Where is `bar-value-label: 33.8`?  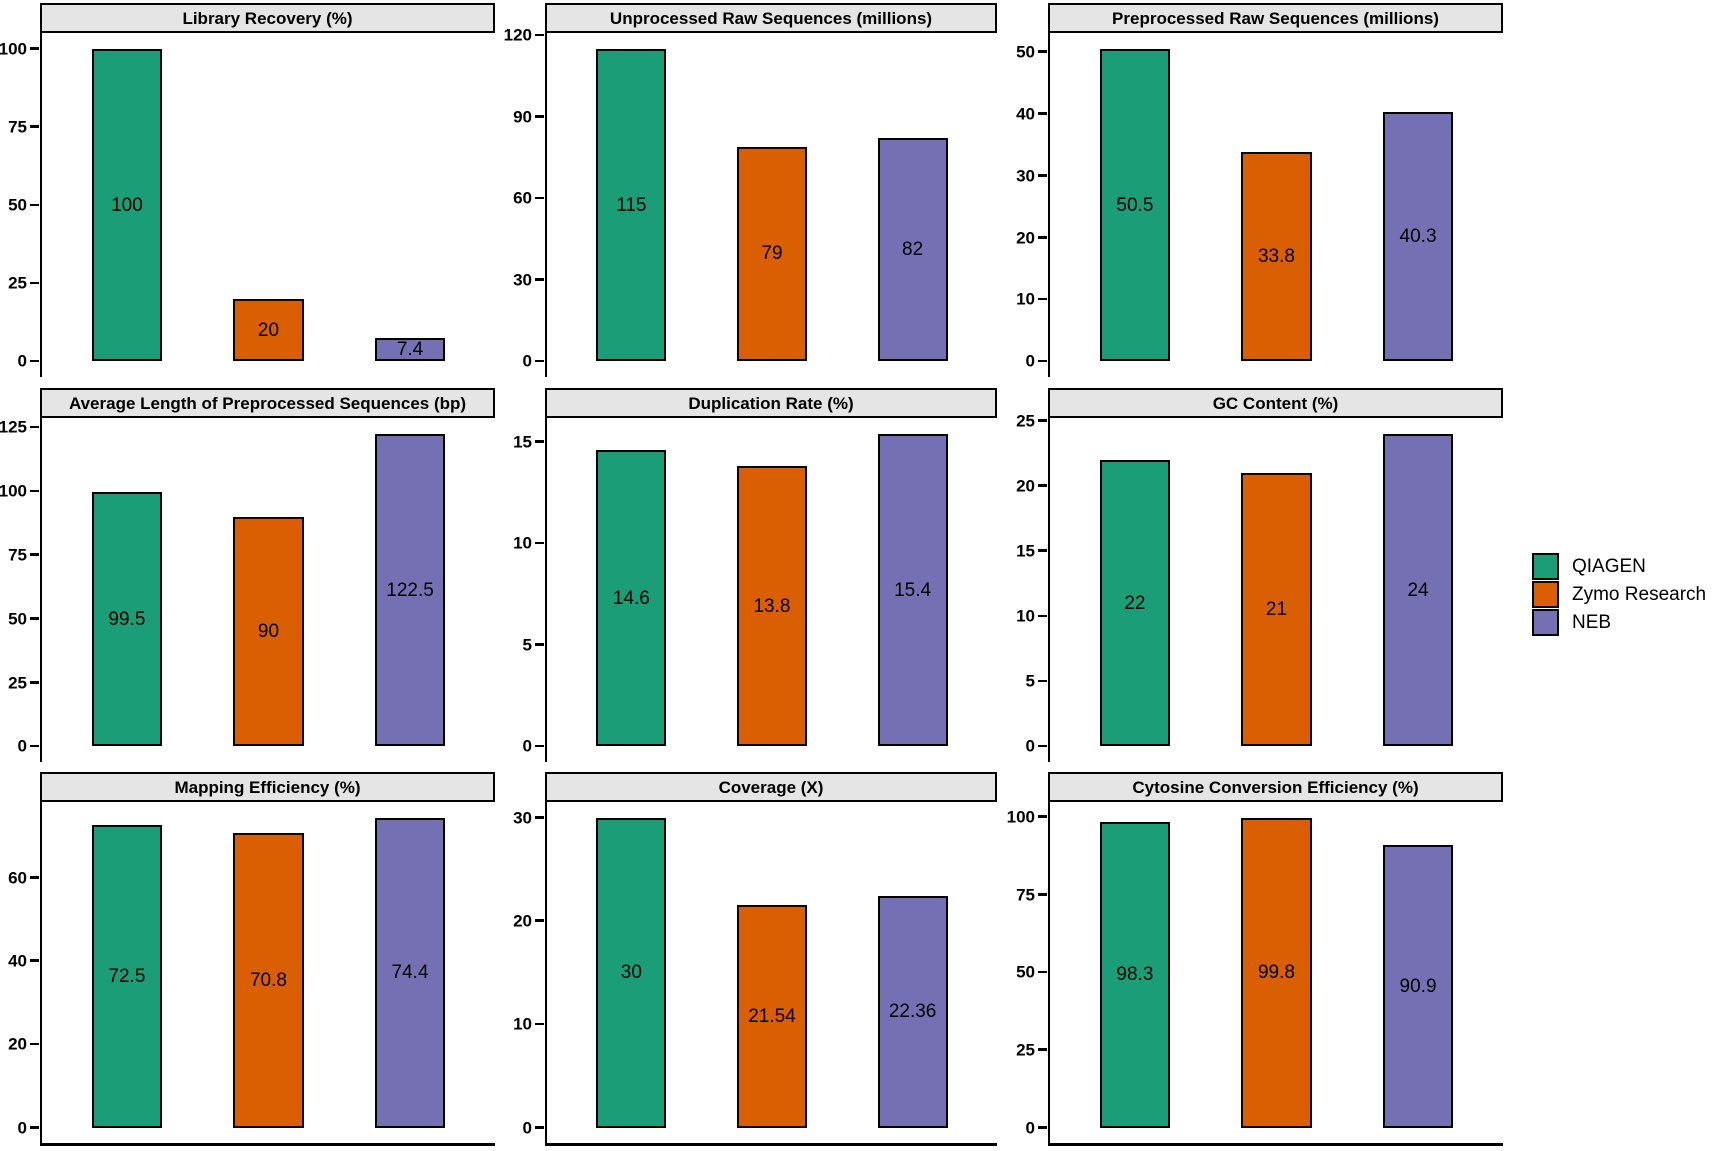
bar-value-label: 33.8 is located at coordinates (1276, 257).